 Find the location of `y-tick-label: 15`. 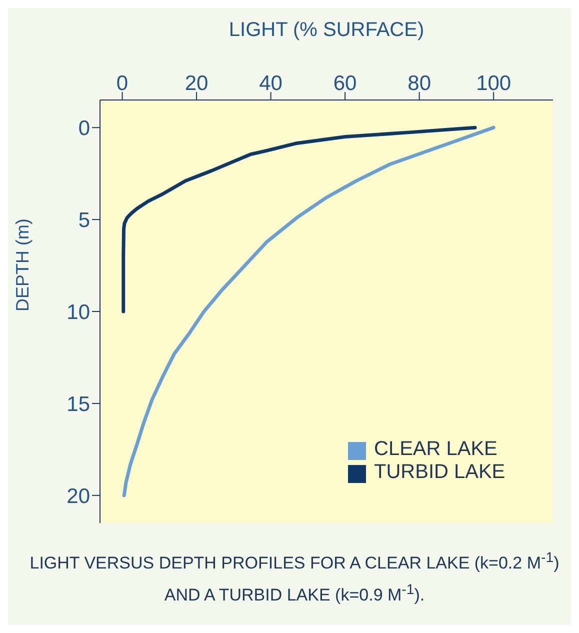

y-tick-label: 15 is located at coordinates (78, 404).